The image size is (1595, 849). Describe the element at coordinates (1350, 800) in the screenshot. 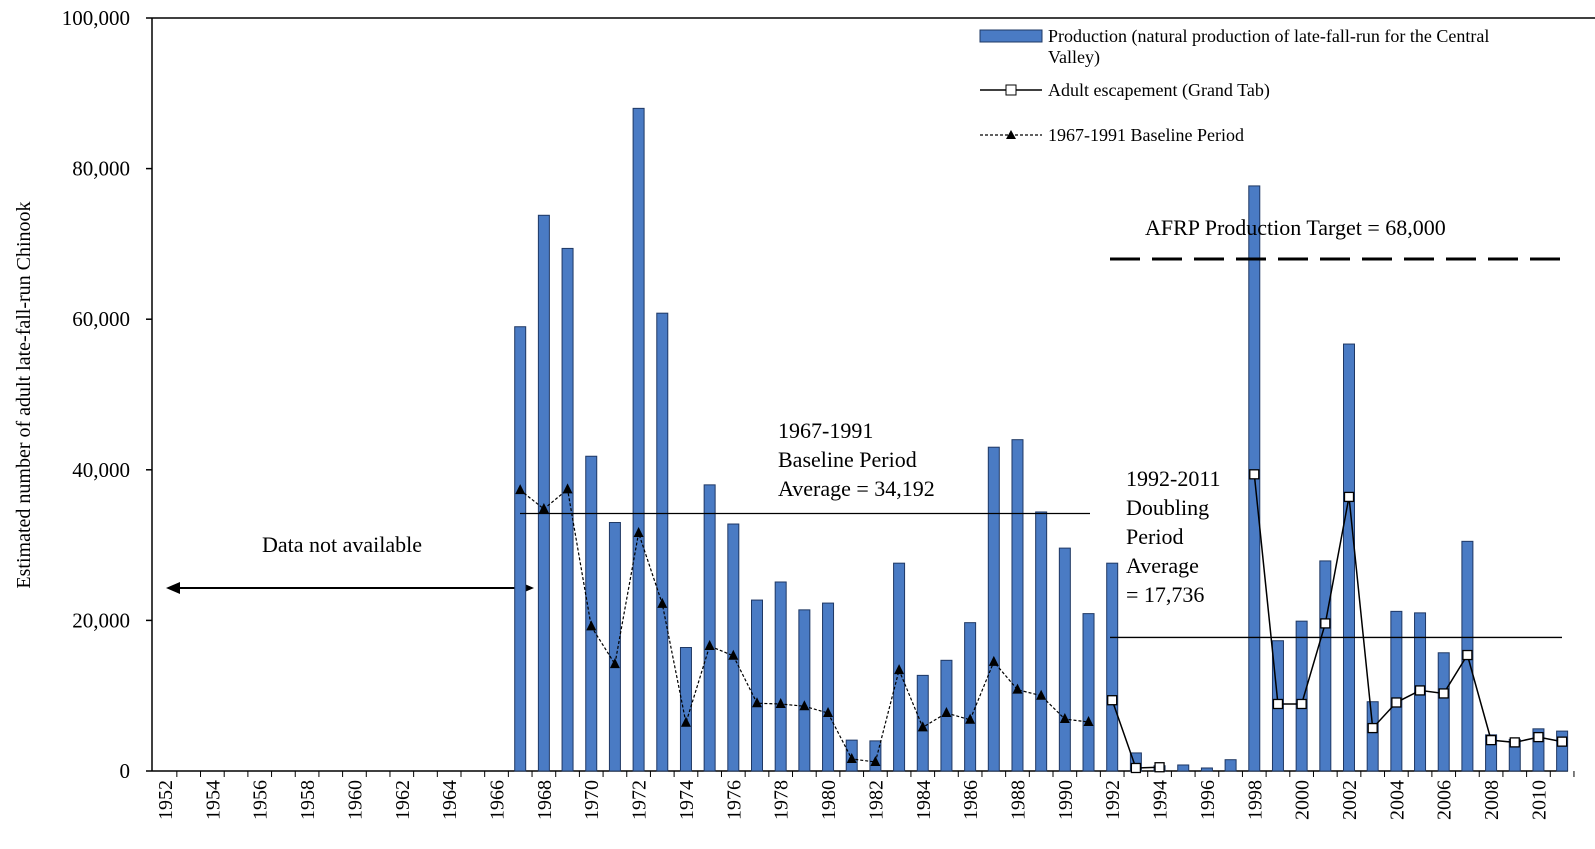

I see `x-tick-label: 2002` at that location.